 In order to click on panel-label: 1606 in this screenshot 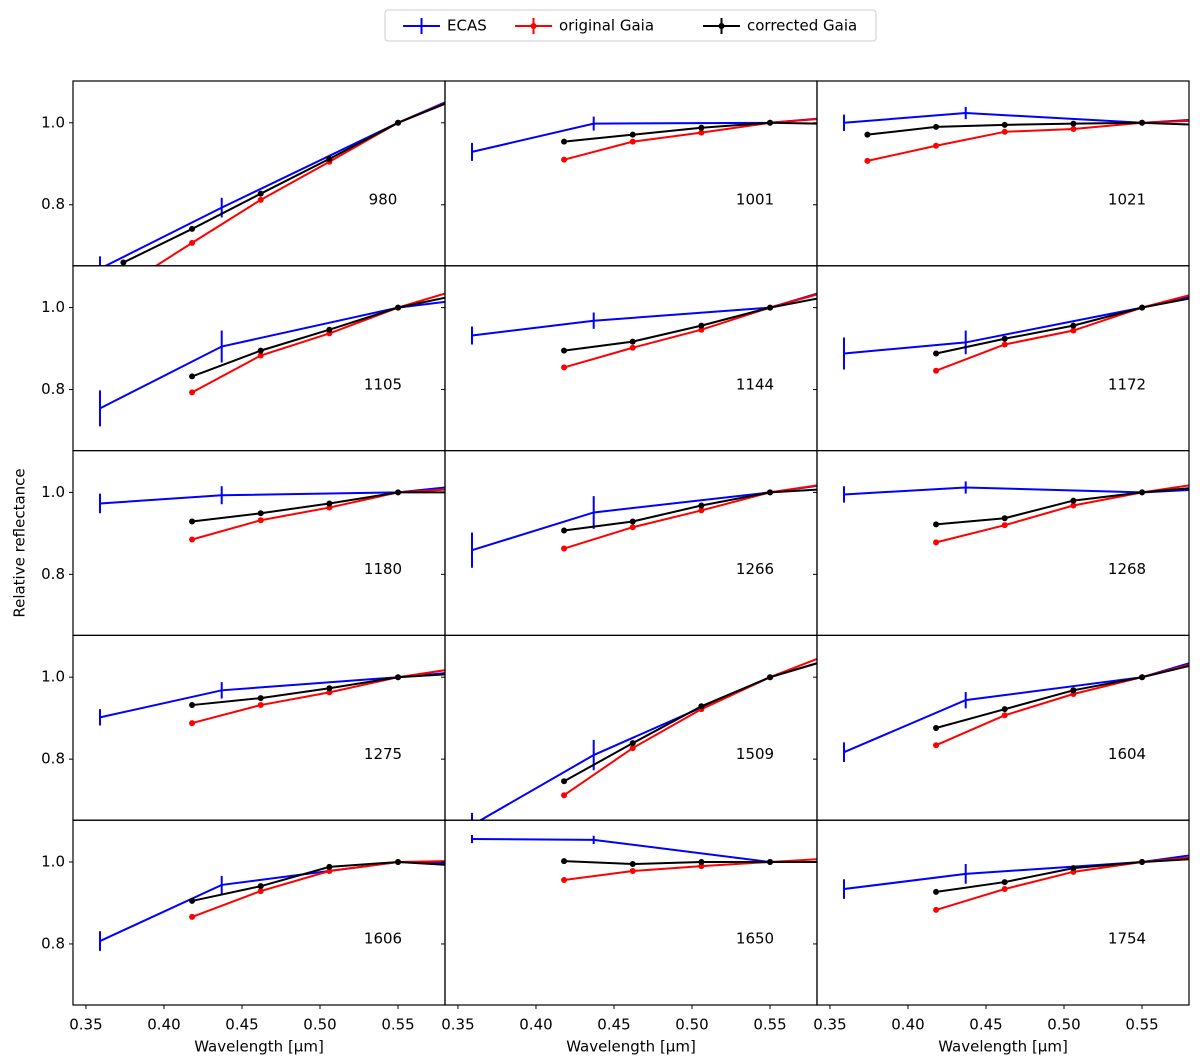, I will do `click(383, 939)`.